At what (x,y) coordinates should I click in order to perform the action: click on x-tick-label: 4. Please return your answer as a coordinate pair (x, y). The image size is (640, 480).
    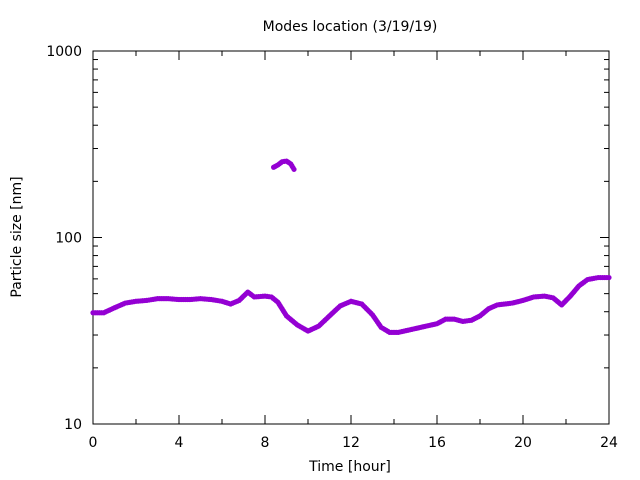
    Looking at the image, I should click on (179, 443).